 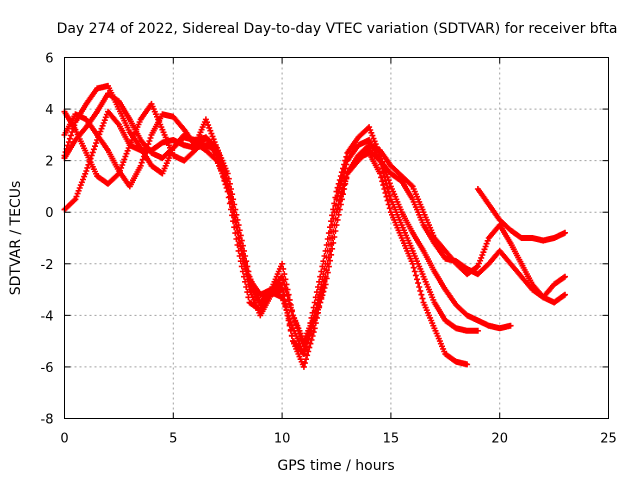 What do you see at coordinates (49, 162) in the screenshot?
I see `y-tick-label: 2` at bounding box center [49, 162].